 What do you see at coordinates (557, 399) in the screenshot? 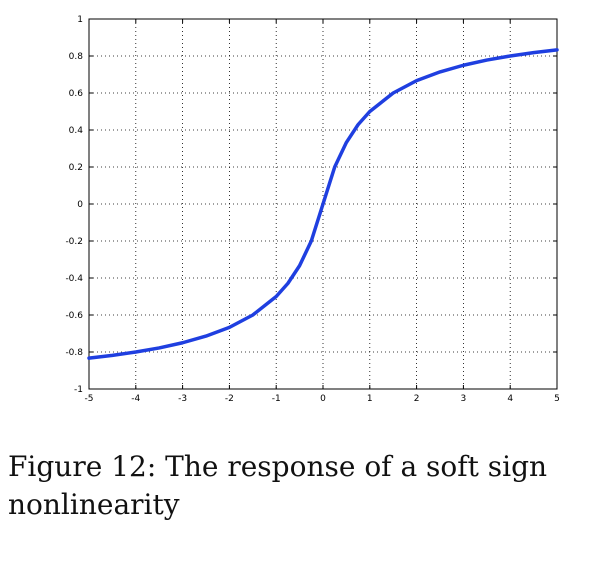
I see `x-tick-label: 5` at bounding box center [557, 399].